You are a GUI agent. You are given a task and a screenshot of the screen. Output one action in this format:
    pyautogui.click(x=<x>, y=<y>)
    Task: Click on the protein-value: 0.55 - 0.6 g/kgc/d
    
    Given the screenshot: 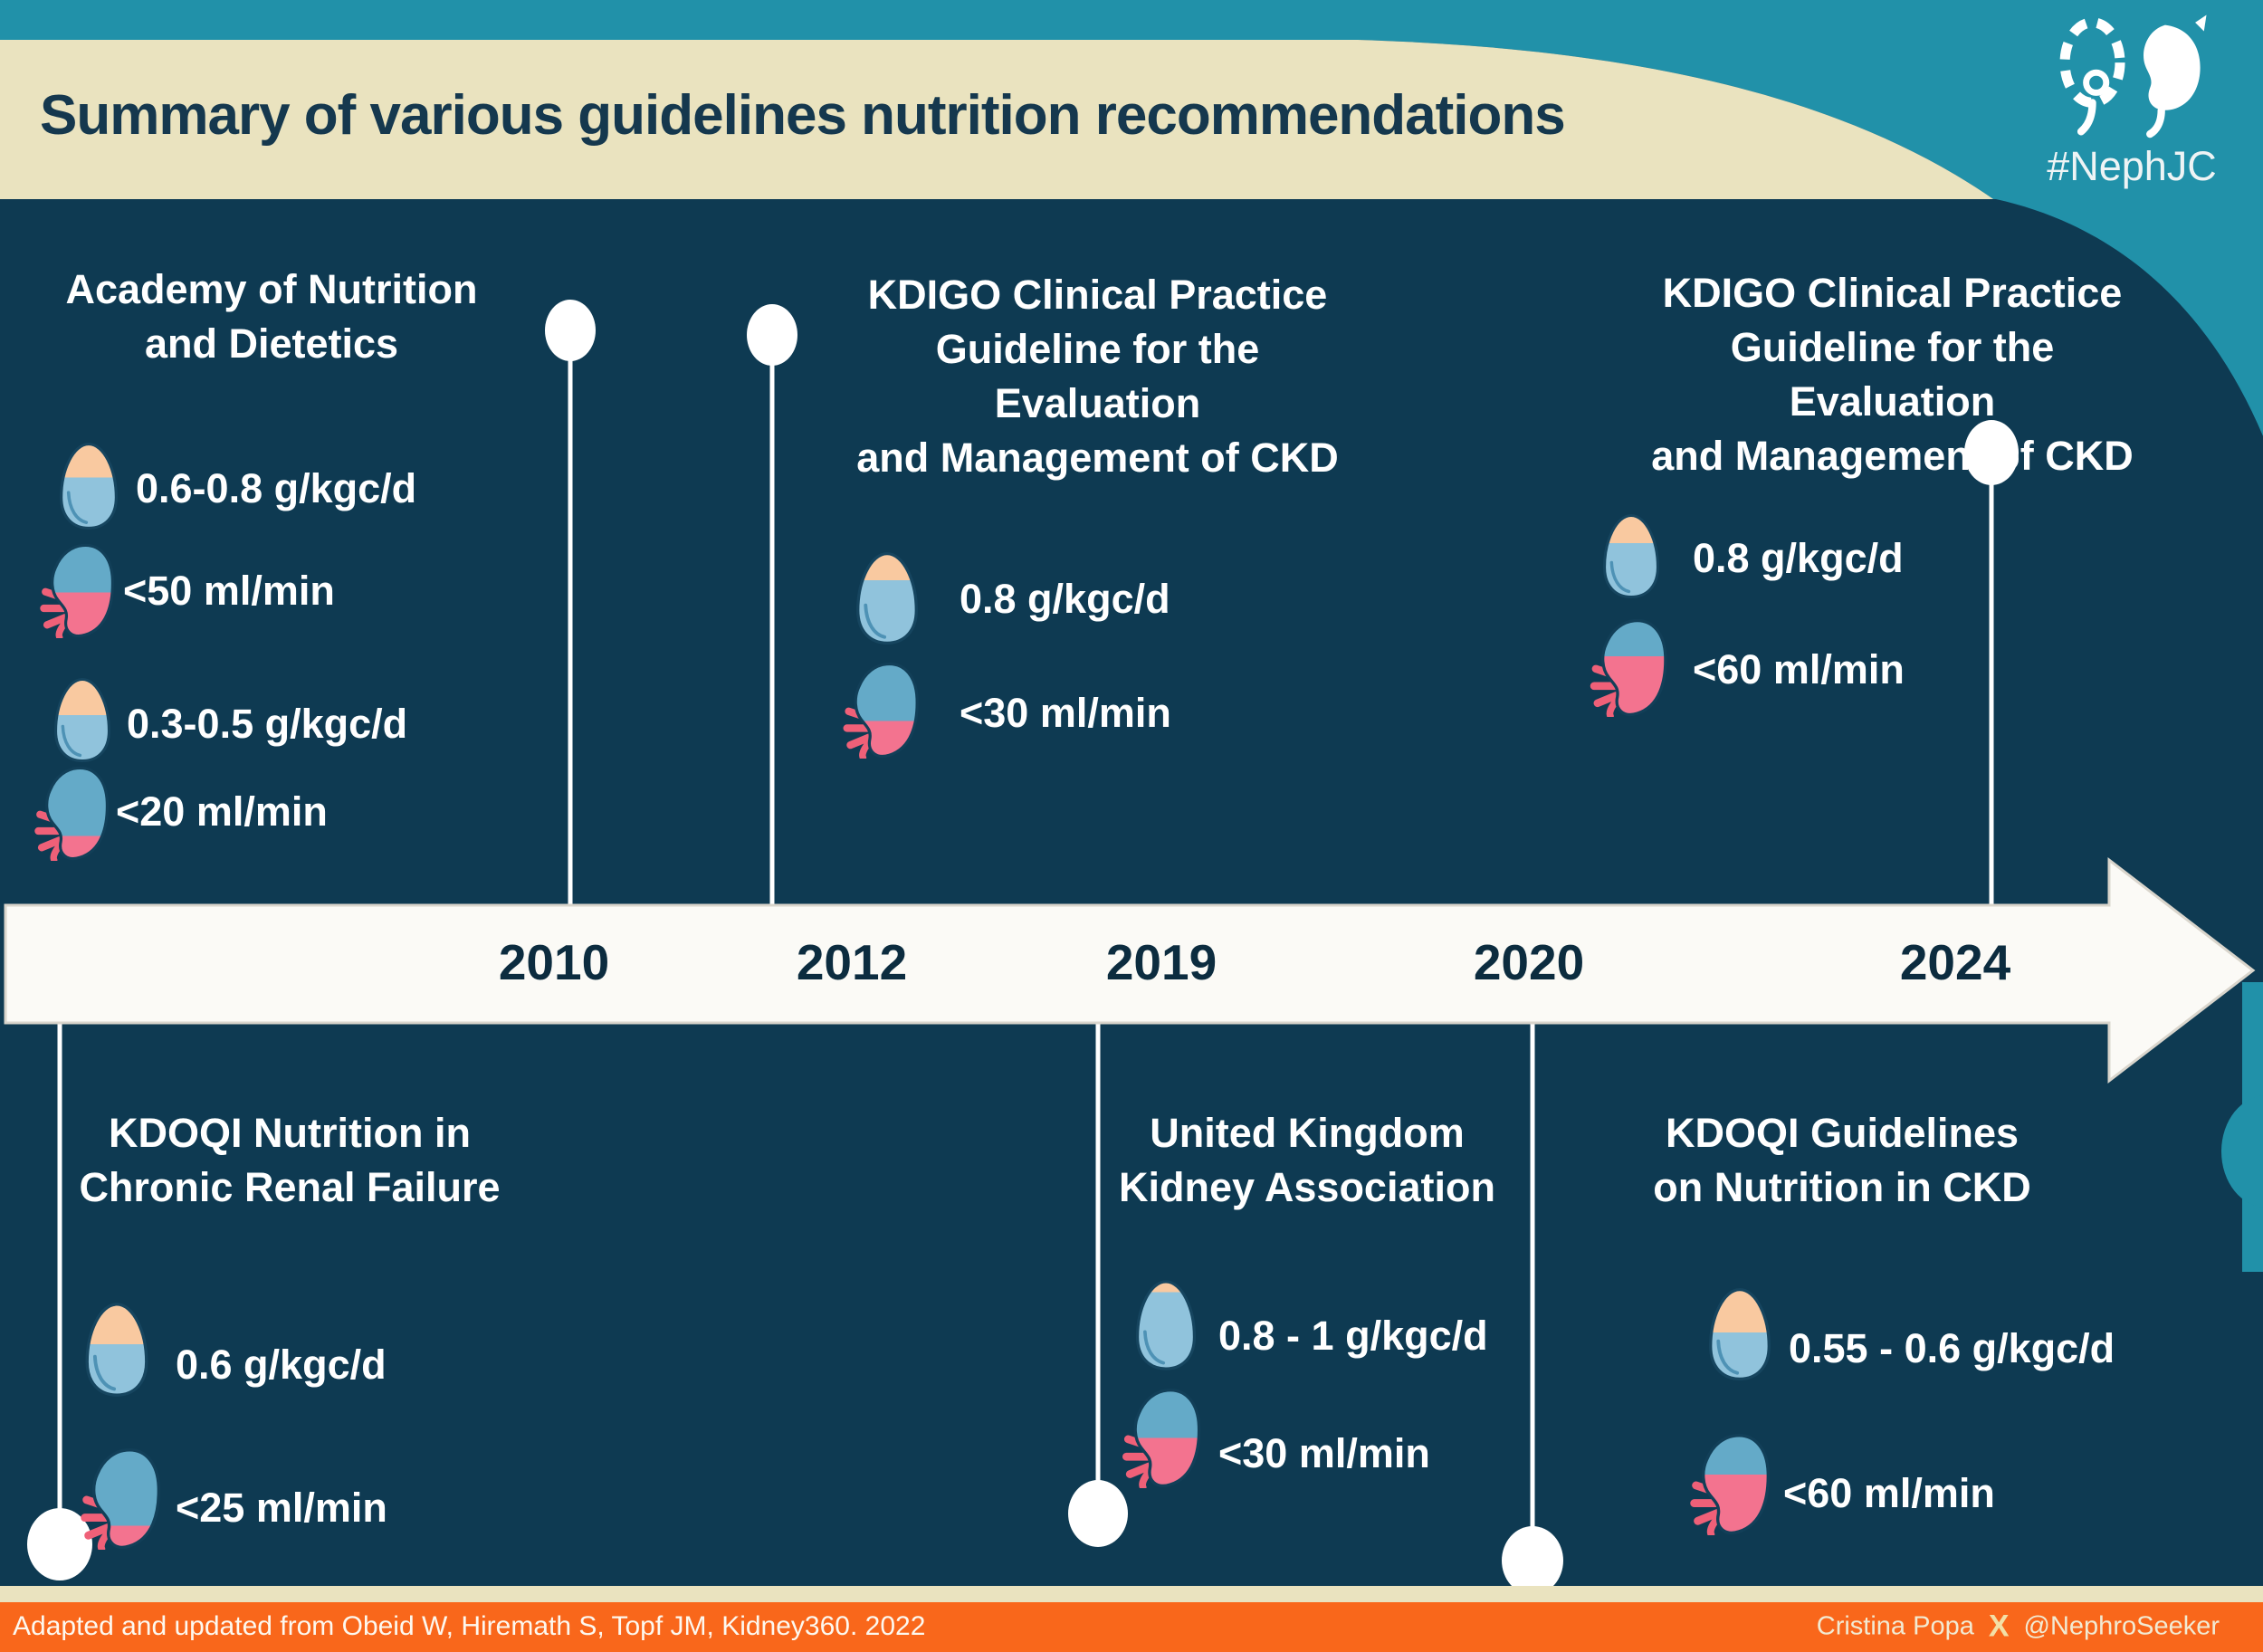 What is the action you would take?
    pyautogui.click(x=1952, y=1348)
    